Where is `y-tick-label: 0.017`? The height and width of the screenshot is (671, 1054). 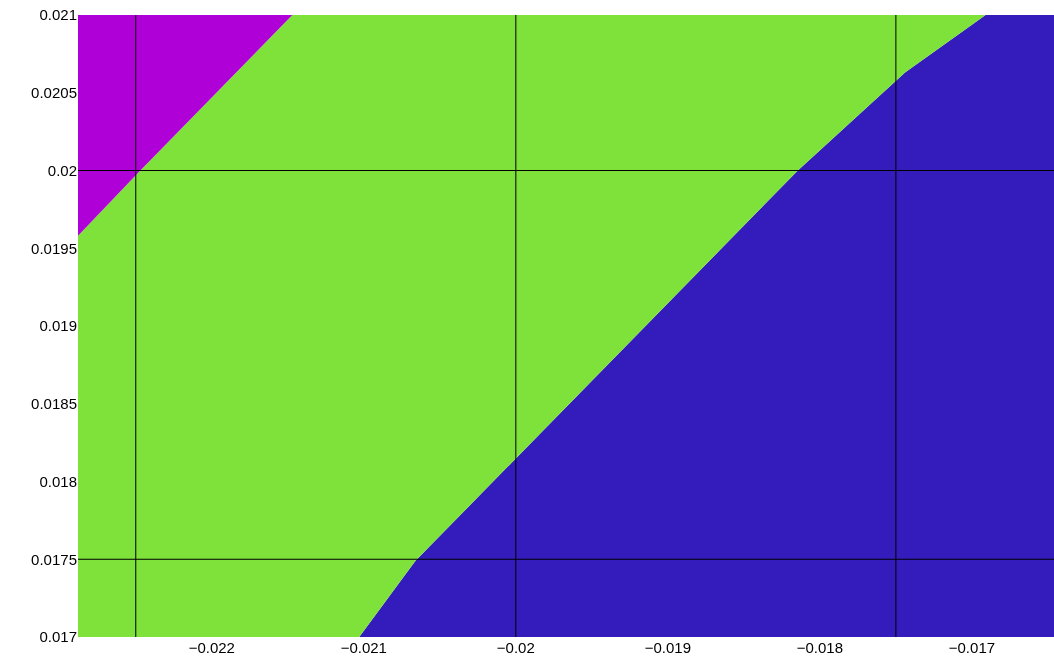 y-tick-label: 0.017 is located at coordinates (58, 637).